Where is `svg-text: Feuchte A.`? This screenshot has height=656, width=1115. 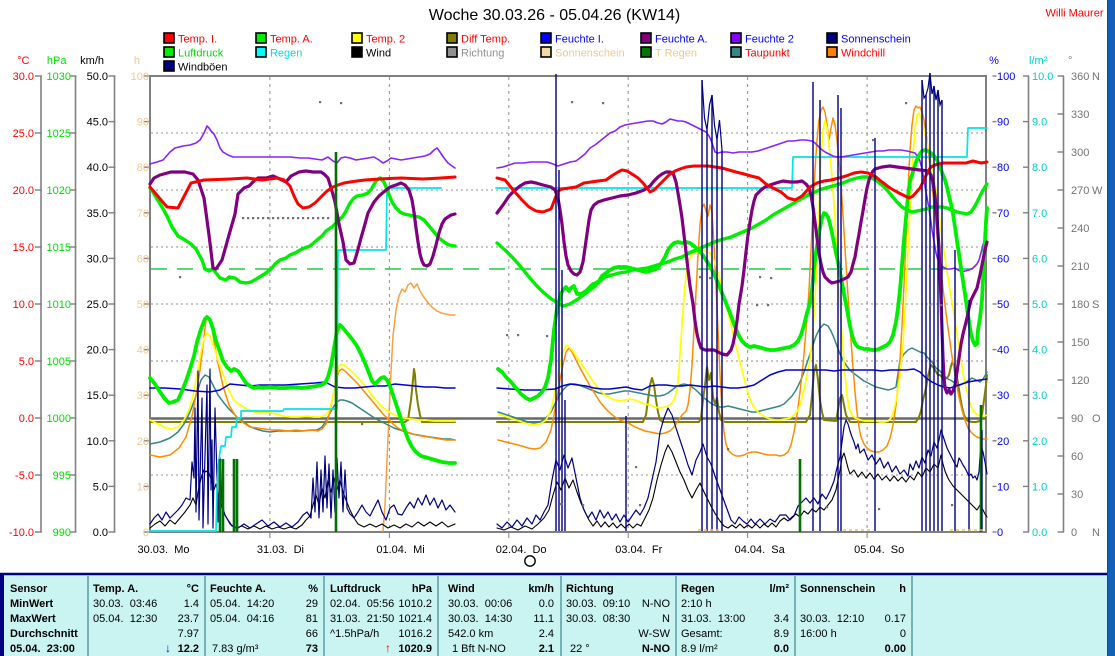
svg-text: Feuchte A. is located at coordinates (238, 589).